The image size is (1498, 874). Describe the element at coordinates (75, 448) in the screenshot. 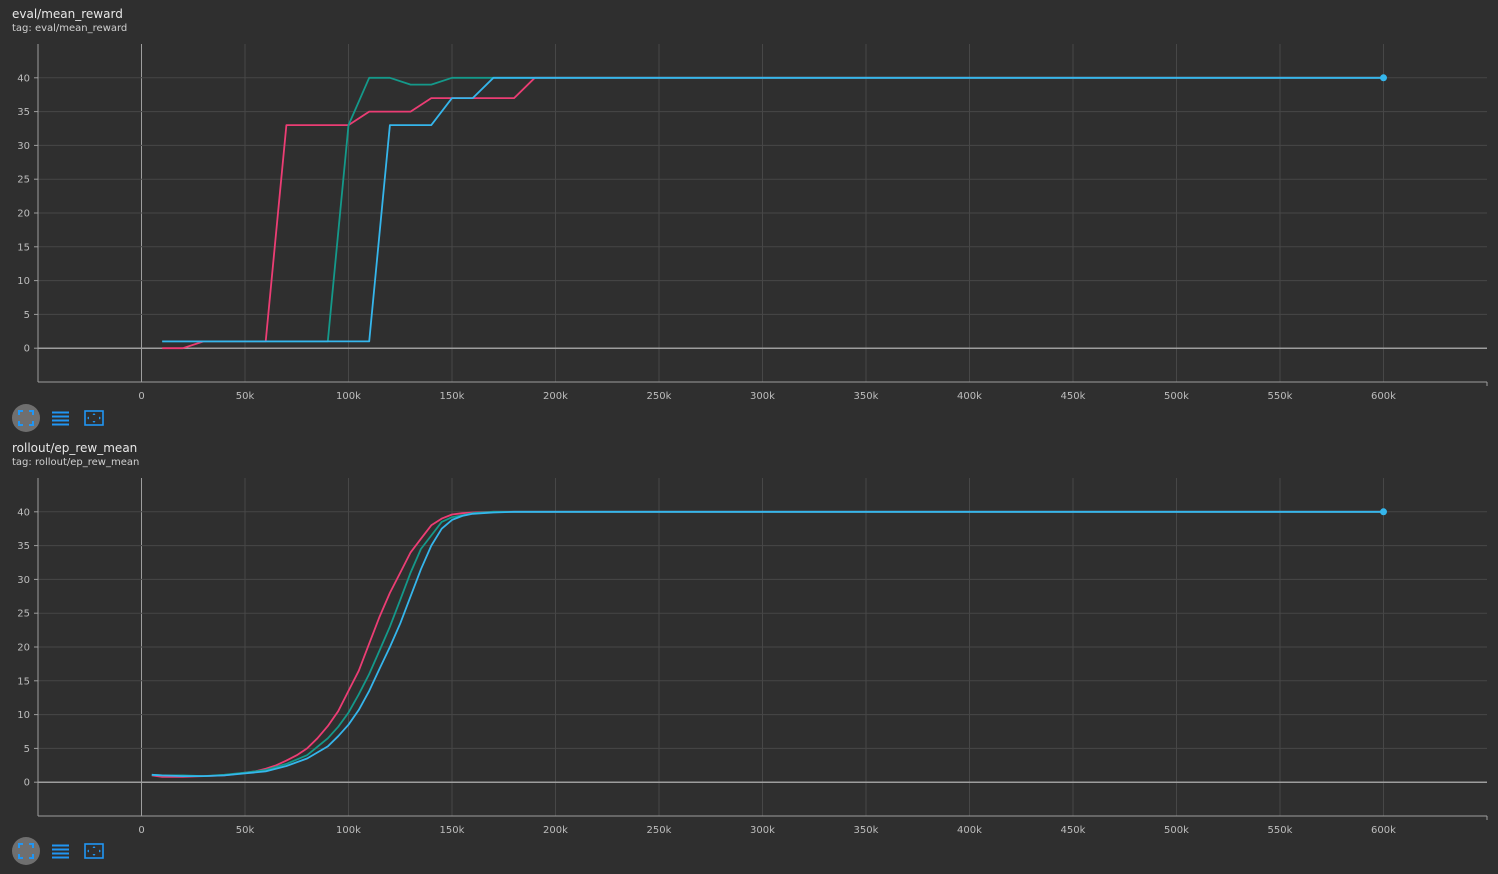

I see `chart-title: rollout/ep_rew_mean` at that location.